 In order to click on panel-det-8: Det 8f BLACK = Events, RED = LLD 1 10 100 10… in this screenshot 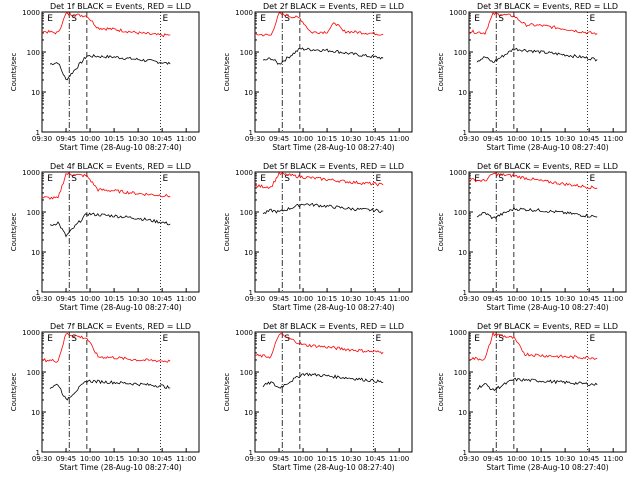, I will do `click(318, 397)`.